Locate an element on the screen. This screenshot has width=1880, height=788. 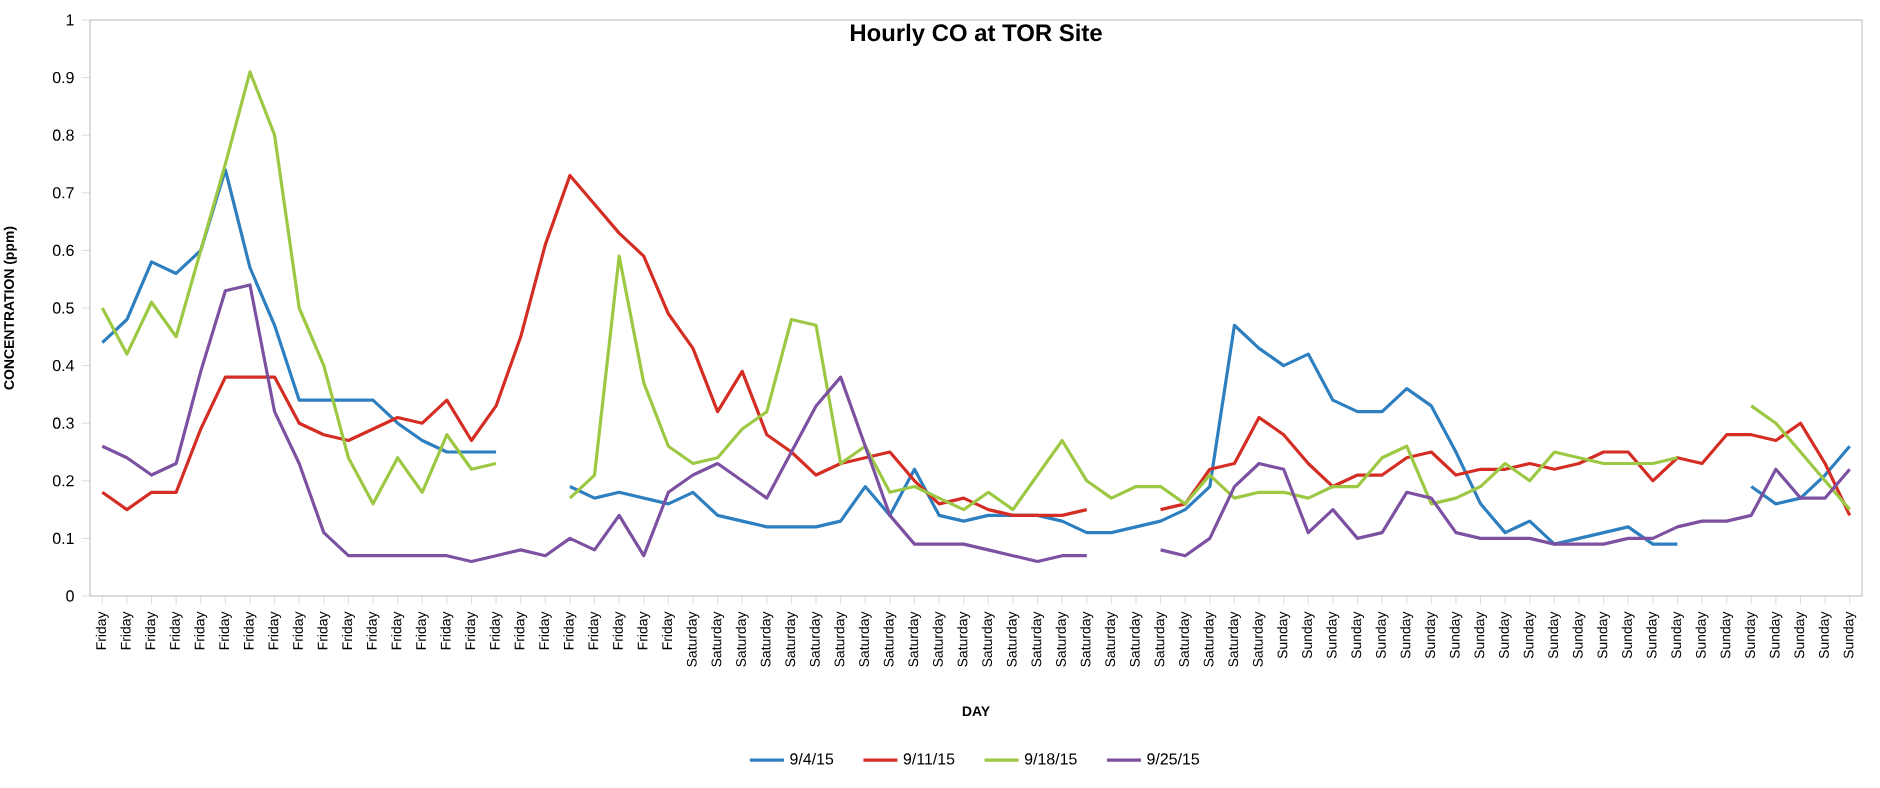
chart-title: Hourly CO at TOR Site is located at coordinates (976, 35).